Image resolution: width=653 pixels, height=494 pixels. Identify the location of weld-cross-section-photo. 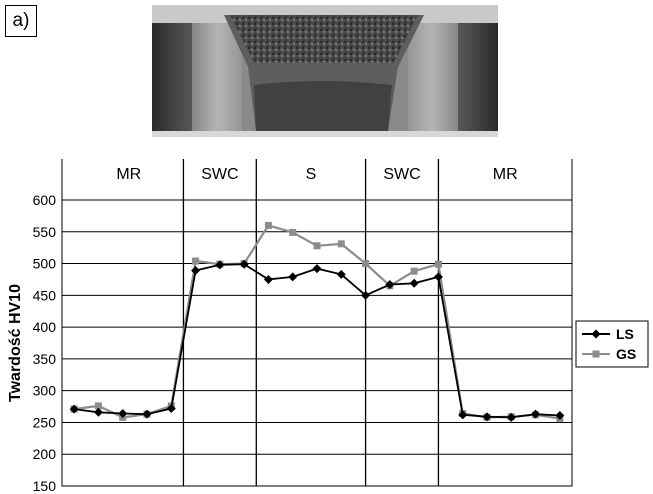
(325, 74).